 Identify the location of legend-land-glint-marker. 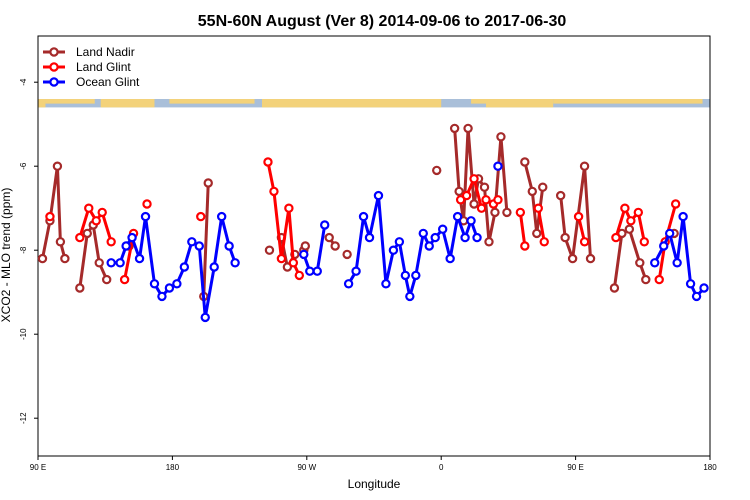
(54, 67).